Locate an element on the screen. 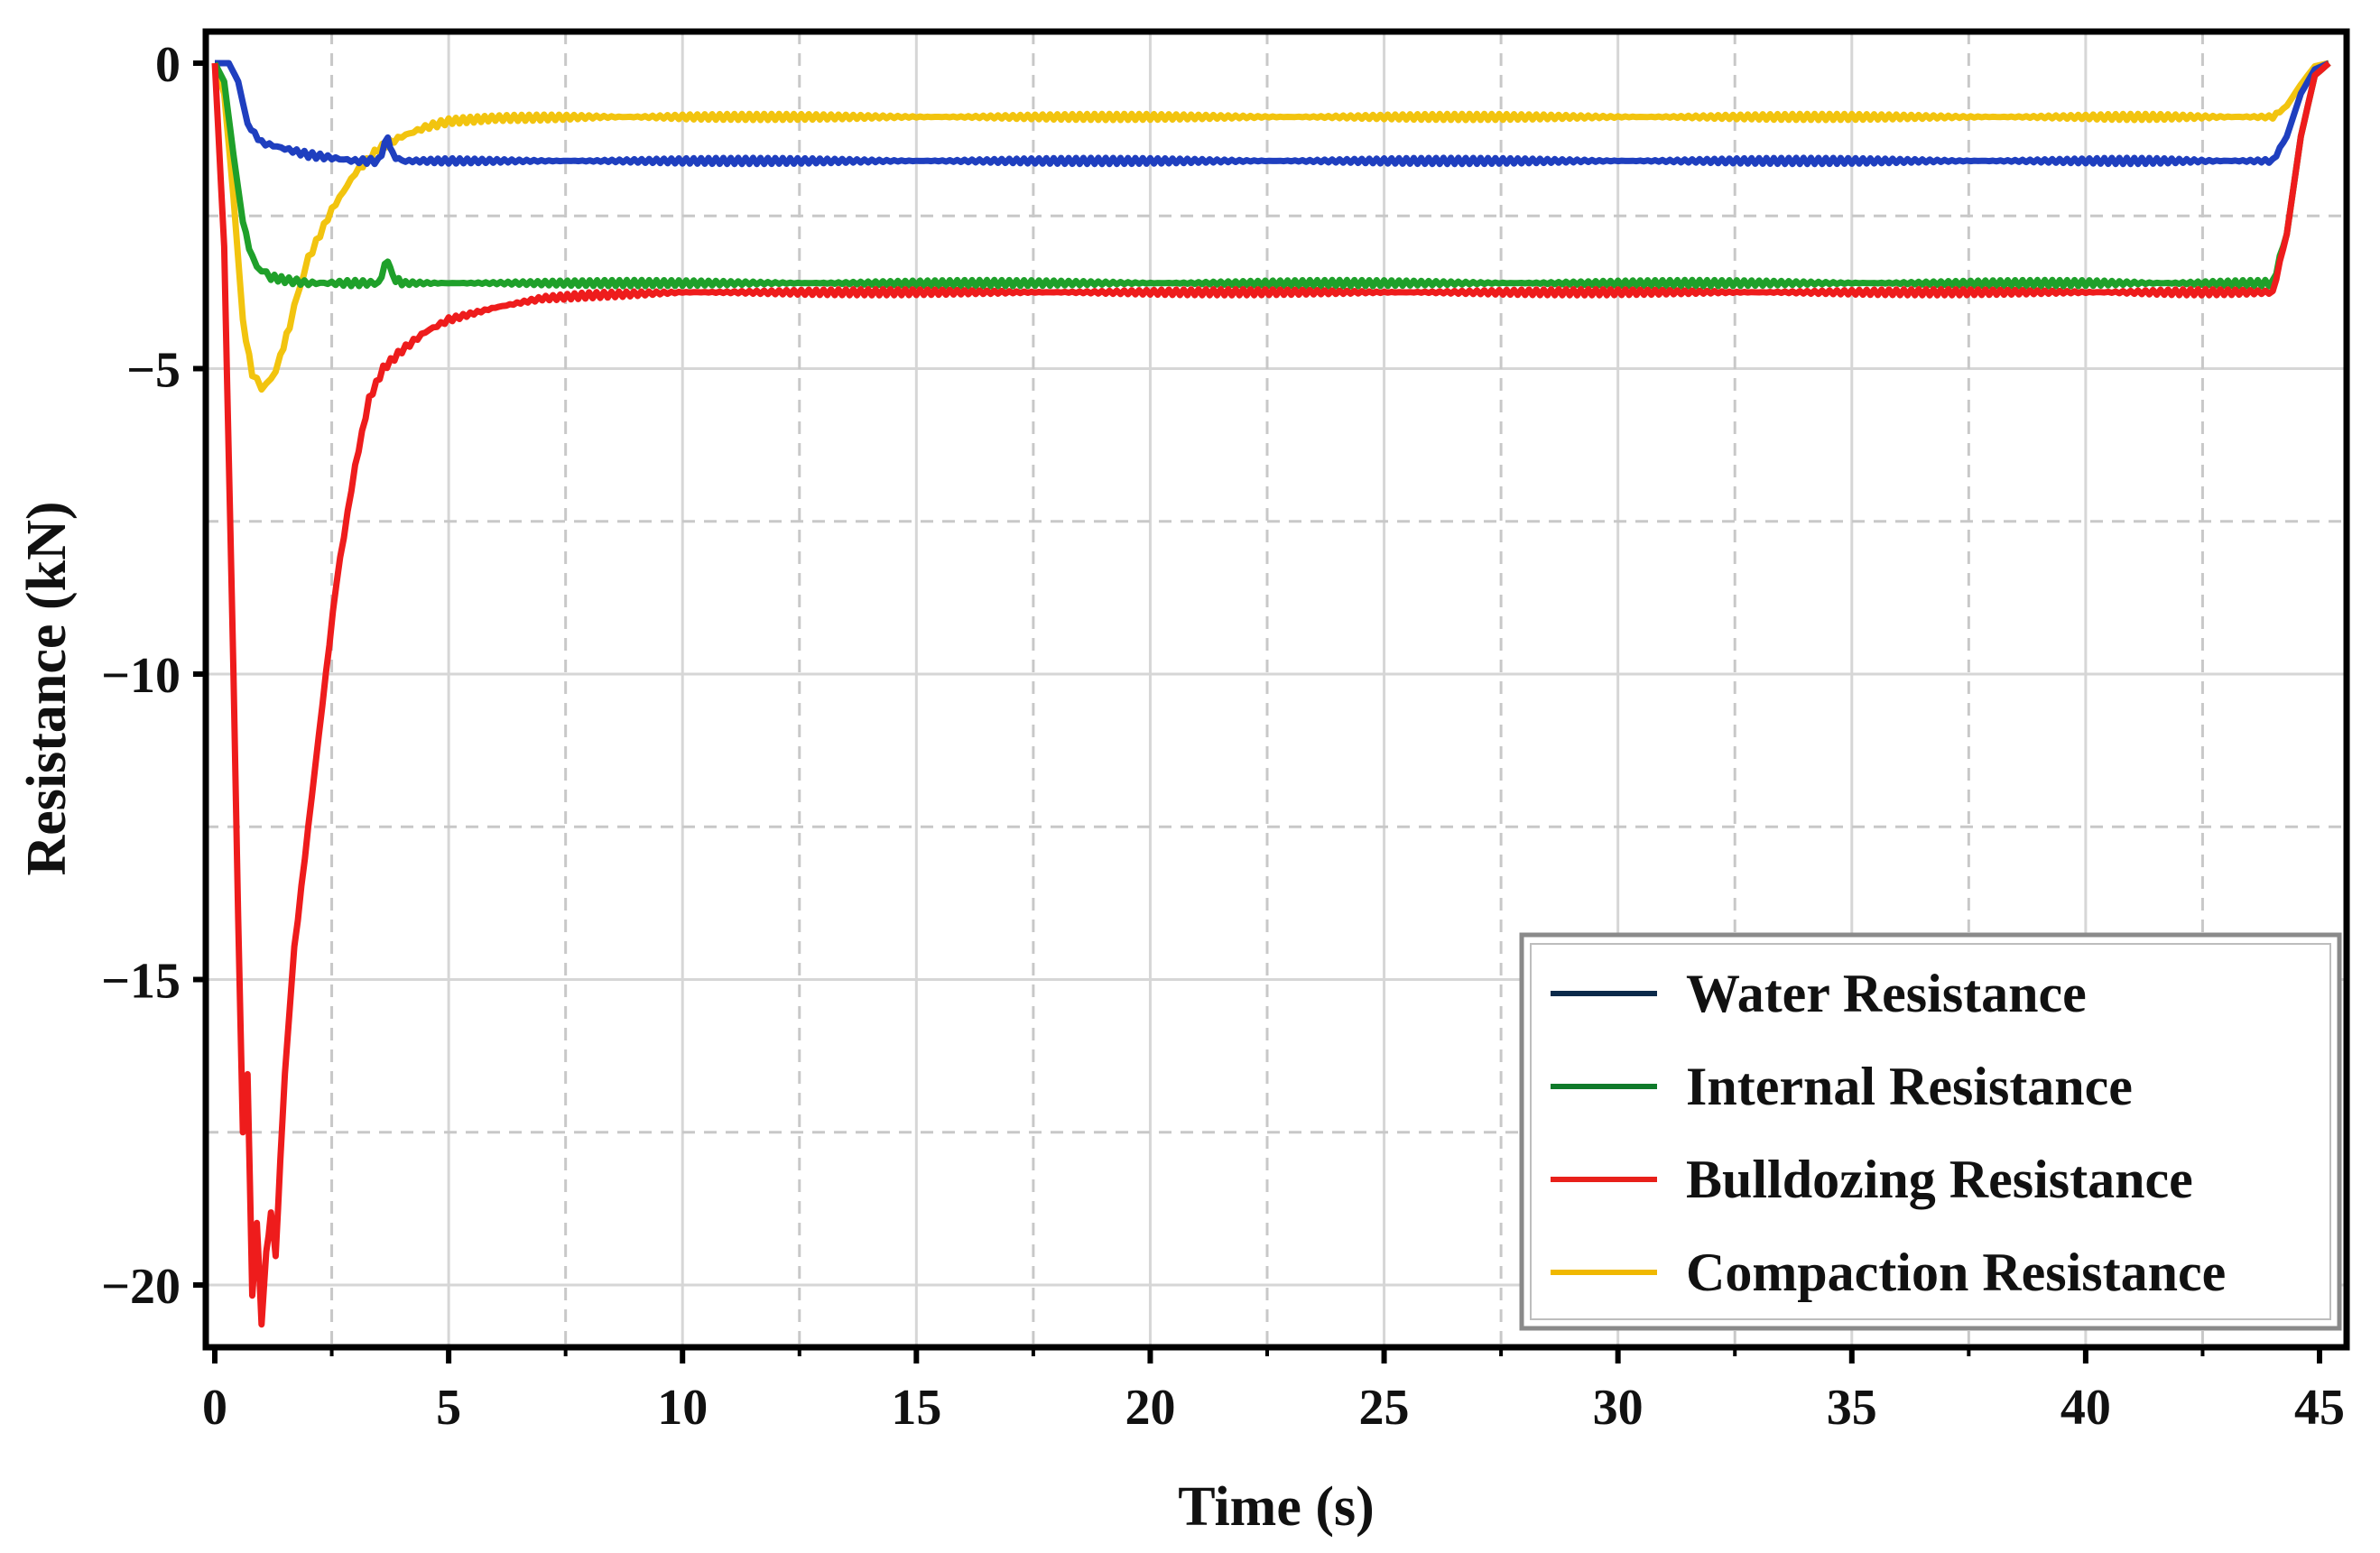  y-tick-label--10: −10 is located at coordinates (141, 676).